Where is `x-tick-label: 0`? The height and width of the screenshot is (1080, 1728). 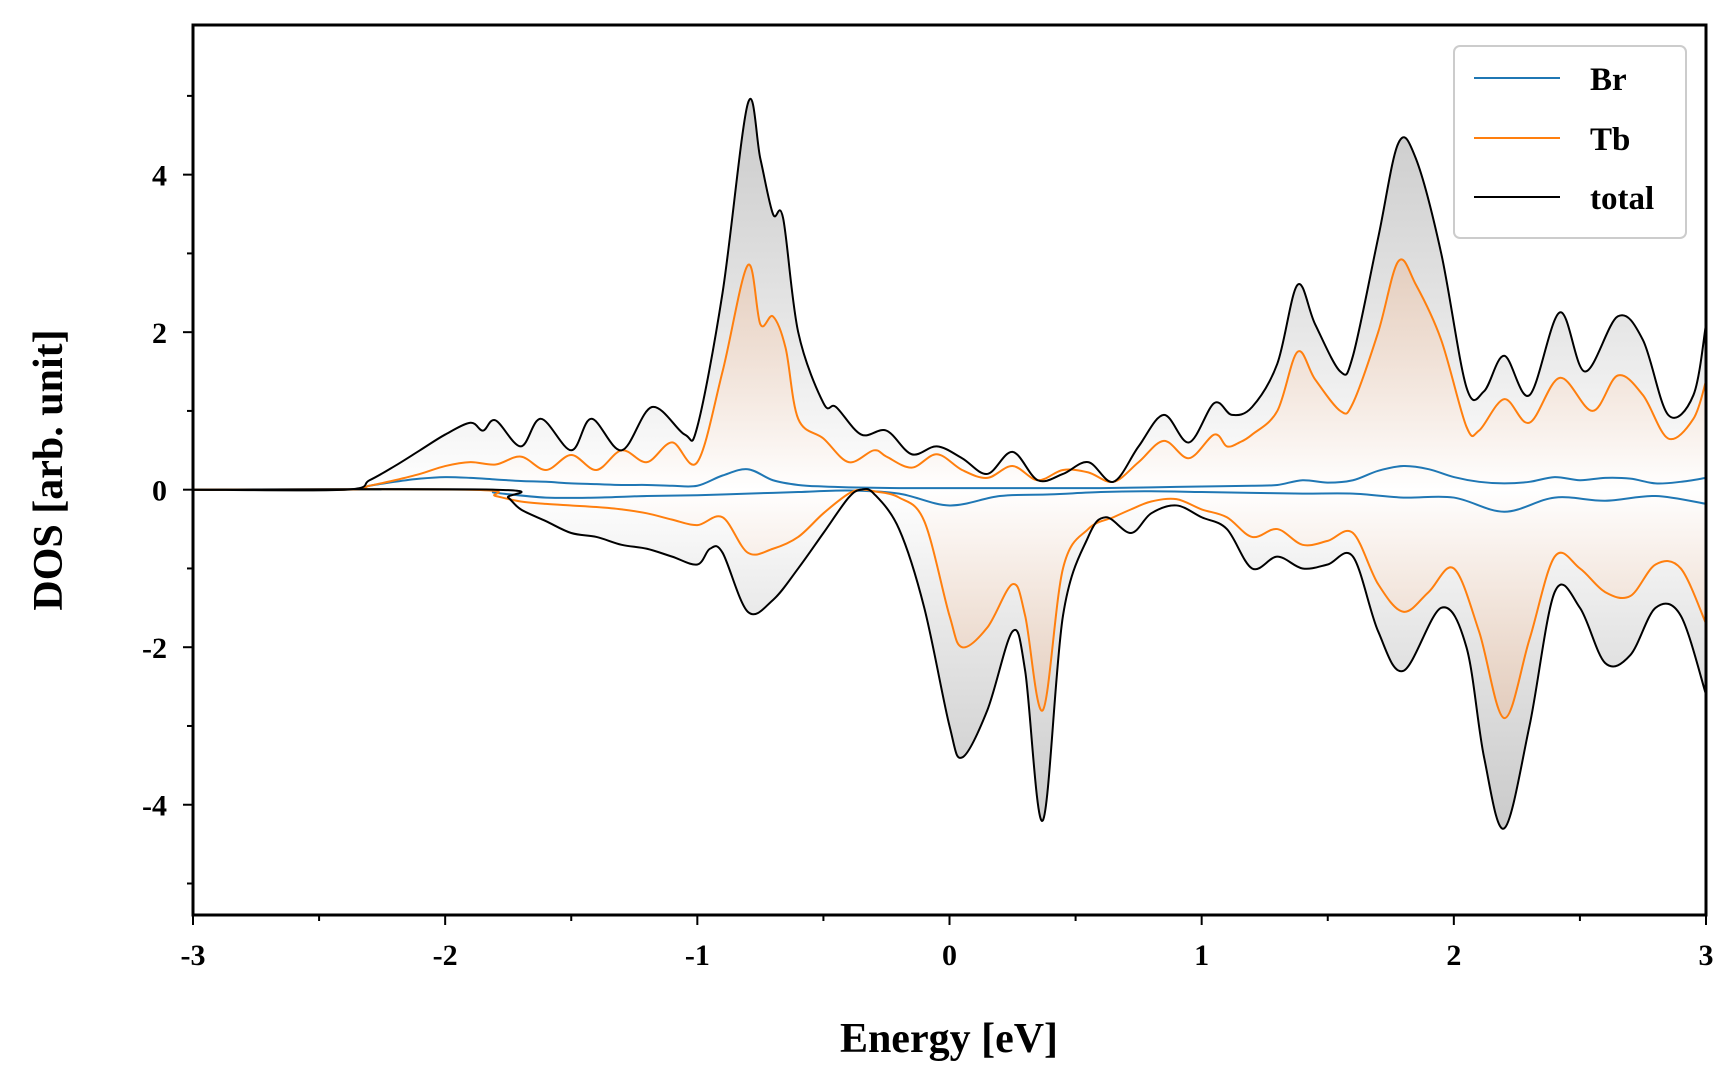 x-tick-label: 0 is located at coordinates (949, 955).